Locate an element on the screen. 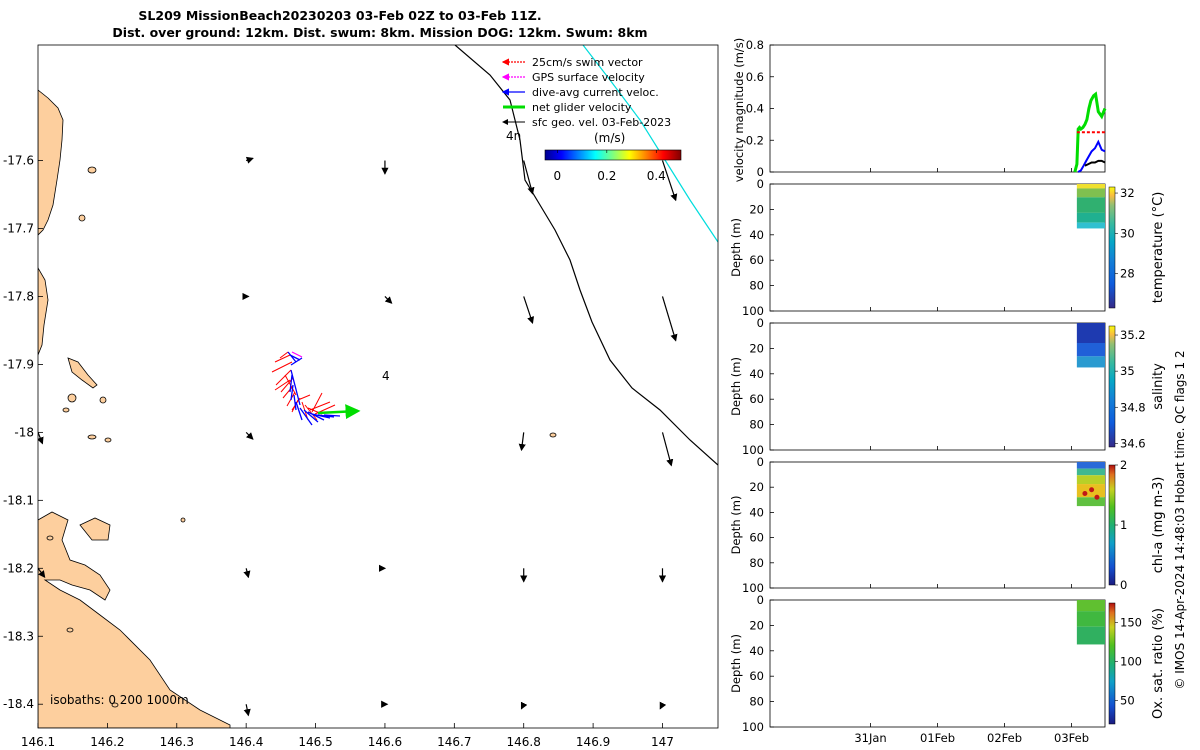  colorbar-tick-label: 0.4 is located at coordinates (656, 176).